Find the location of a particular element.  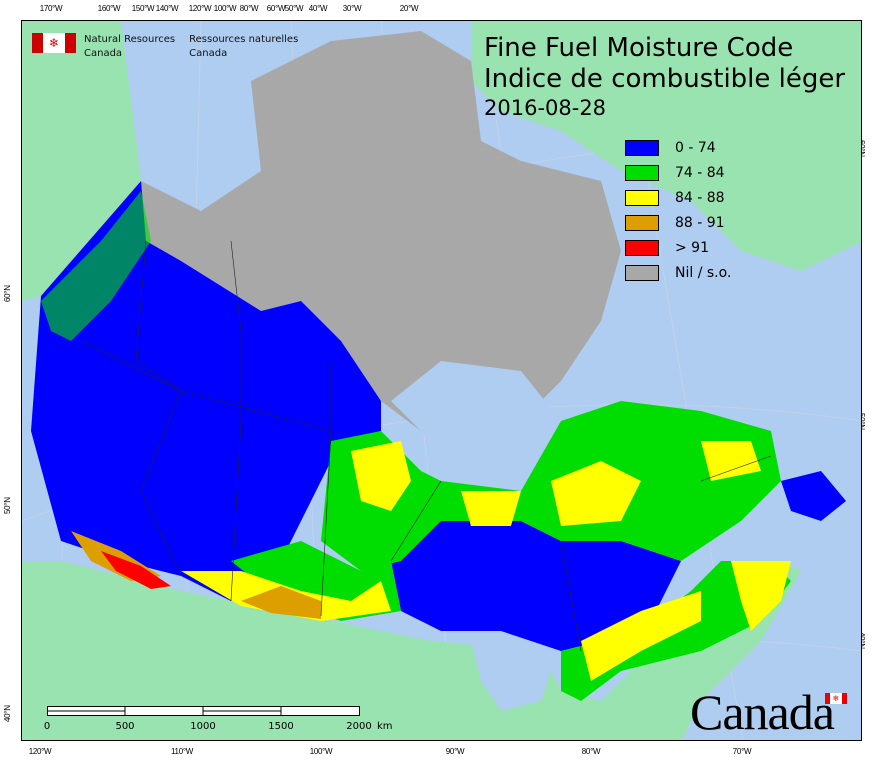

scale-label: 1000 is located at coordinates (203, 726).